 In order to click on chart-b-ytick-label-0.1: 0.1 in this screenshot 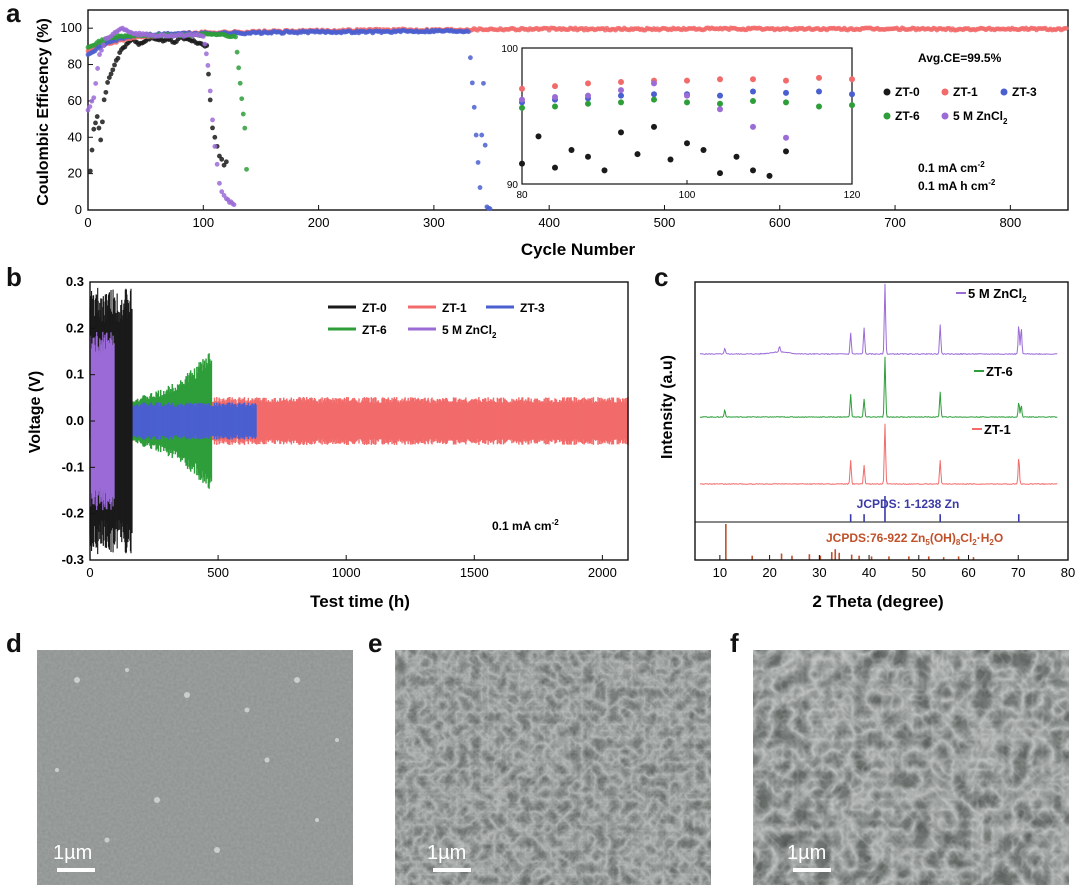, I will do `click(75, 374)`.